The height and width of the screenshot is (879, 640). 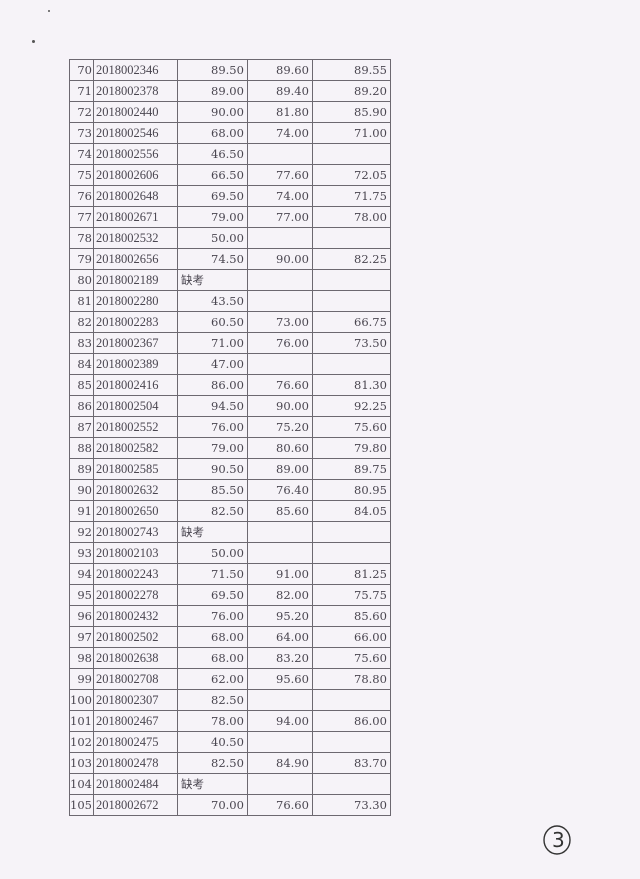 I want to click on score-interview: 74.00, so click(x=279, y=133).